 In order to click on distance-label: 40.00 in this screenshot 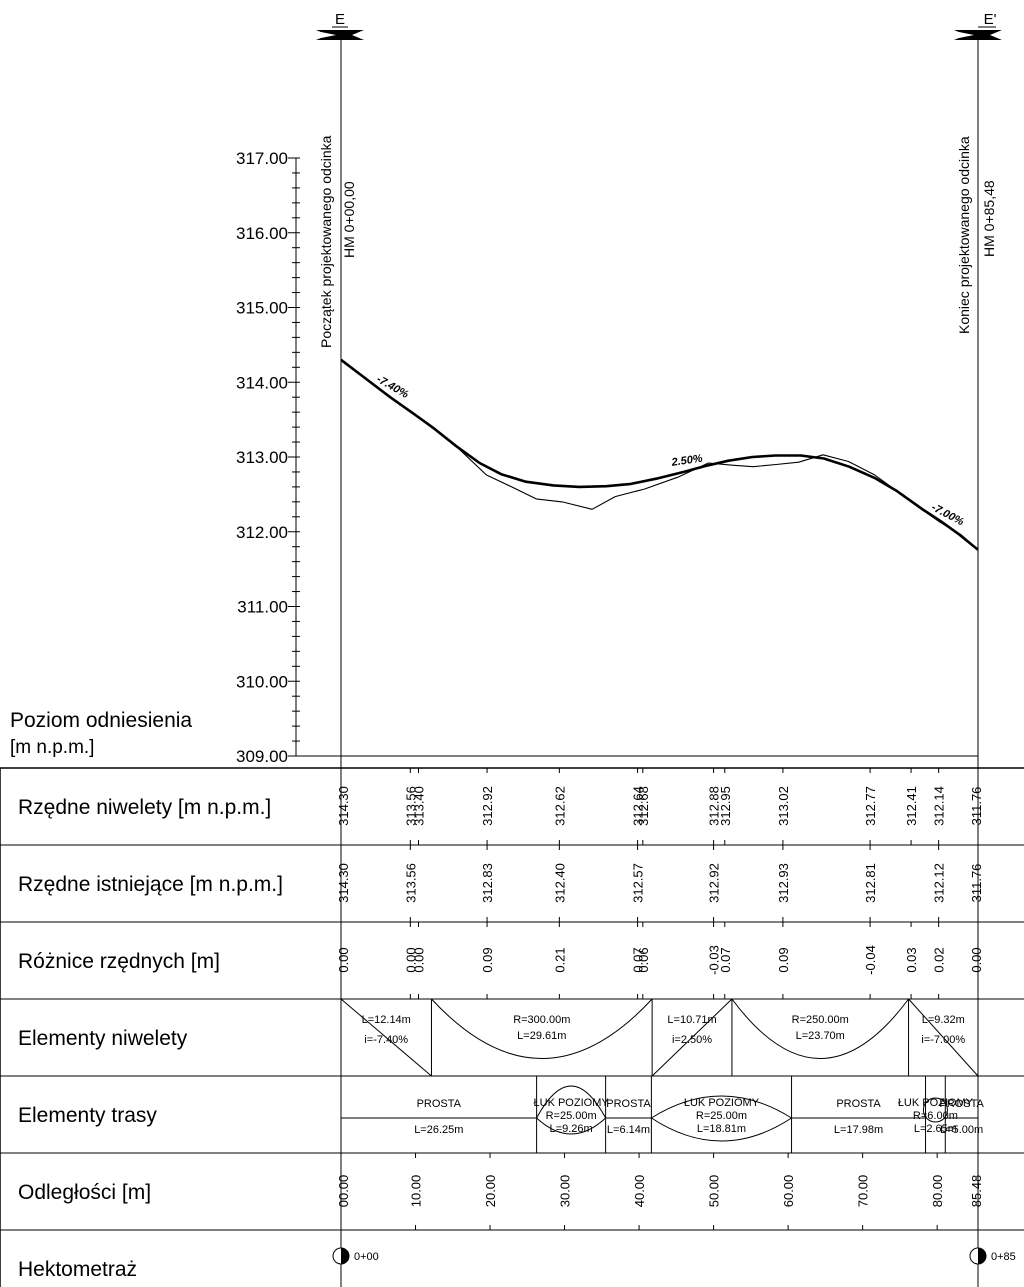, I will do `click(639, 1191)`.